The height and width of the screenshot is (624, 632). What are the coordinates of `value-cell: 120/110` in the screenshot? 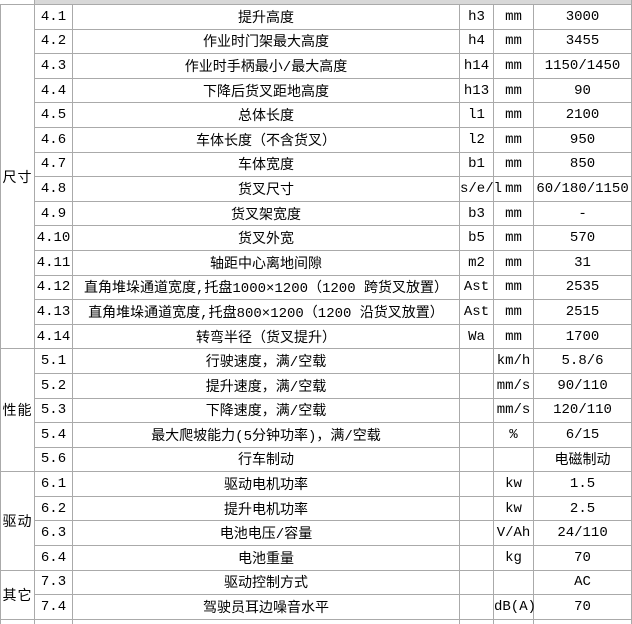 It's located at (582, 410).